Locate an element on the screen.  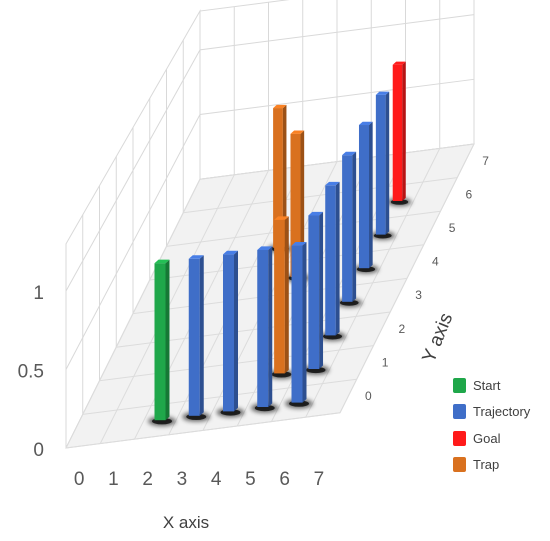
legend-item-trajectory: Trajectory is located at coordinates (491, 412).